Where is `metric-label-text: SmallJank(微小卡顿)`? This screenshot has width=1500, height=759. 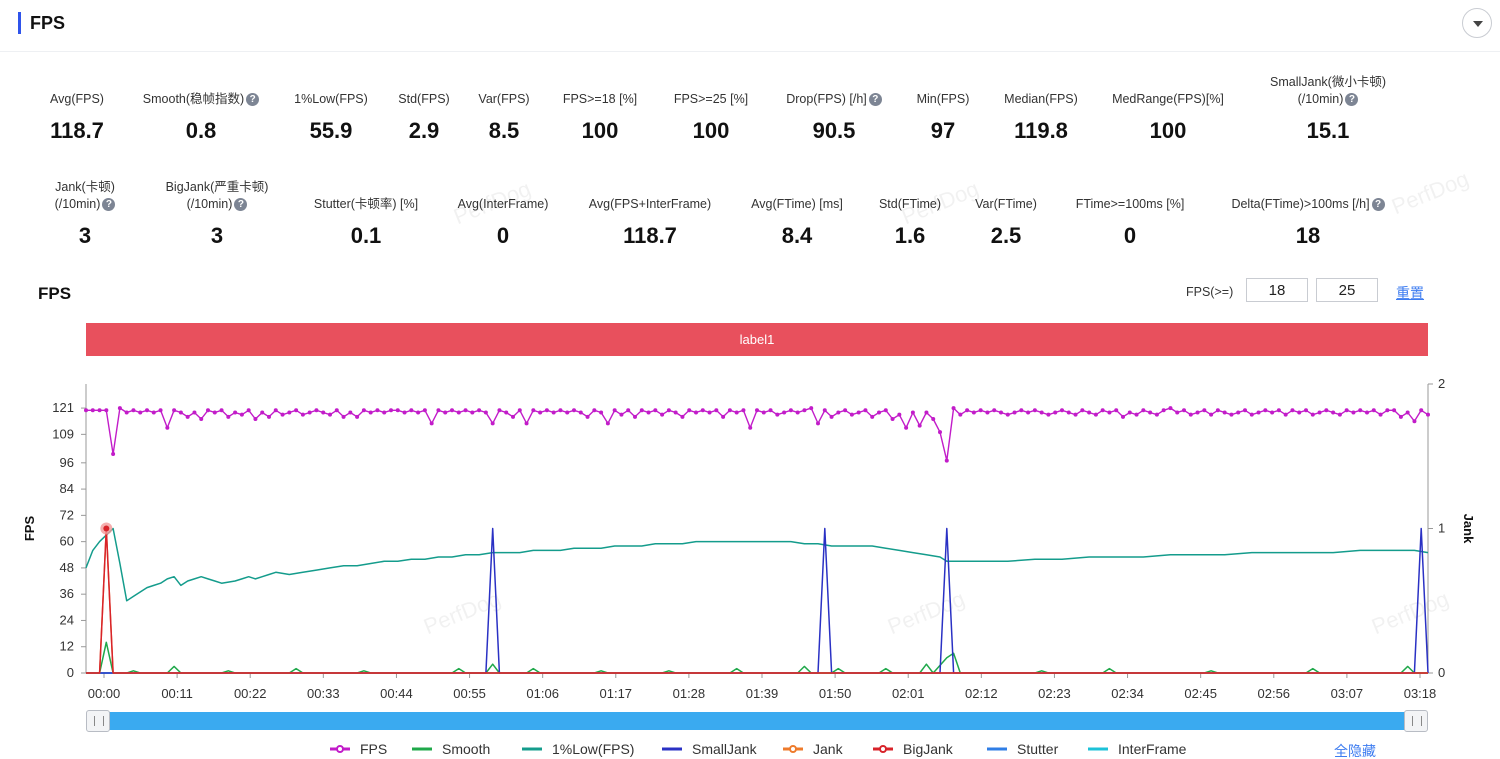
metric-label-text: SmallJank(微小卡顿) is located at coordinates (1328, 82).